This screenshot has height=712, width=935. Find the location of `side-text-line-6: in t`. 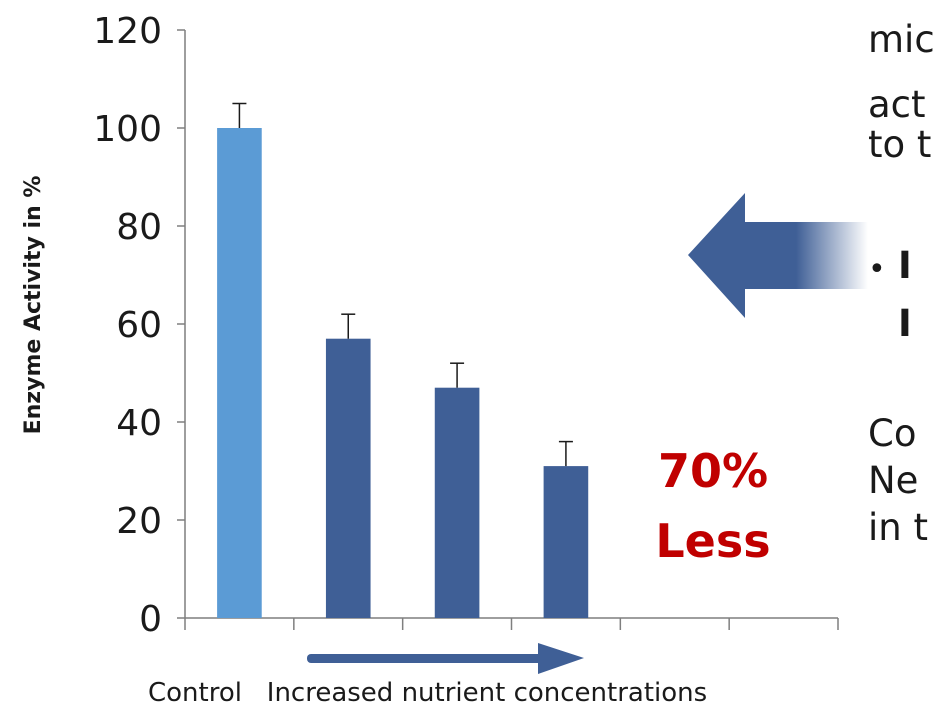

side-text-line-6: in t is located at coordinates (898, 527).